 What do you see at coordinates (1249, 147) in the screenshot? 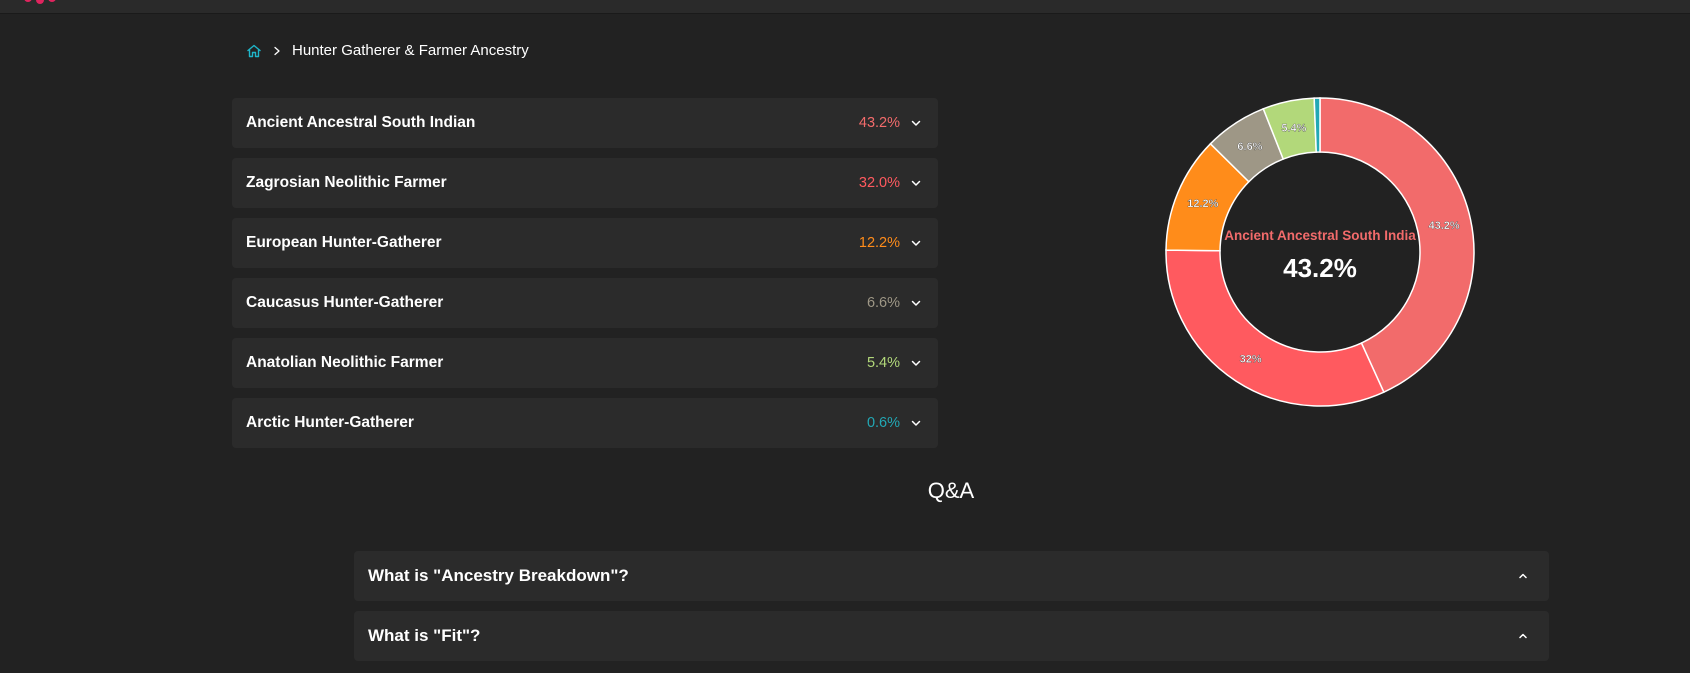
I see `donut-slice-label-3: 6.6%` at bounding box center [1249, 147].